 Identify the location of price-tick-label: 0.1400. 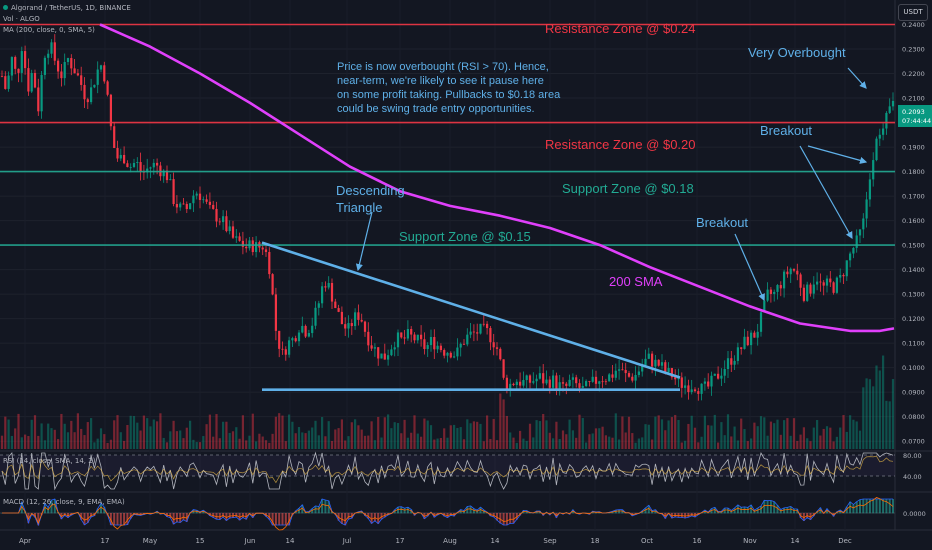
(913, 270).